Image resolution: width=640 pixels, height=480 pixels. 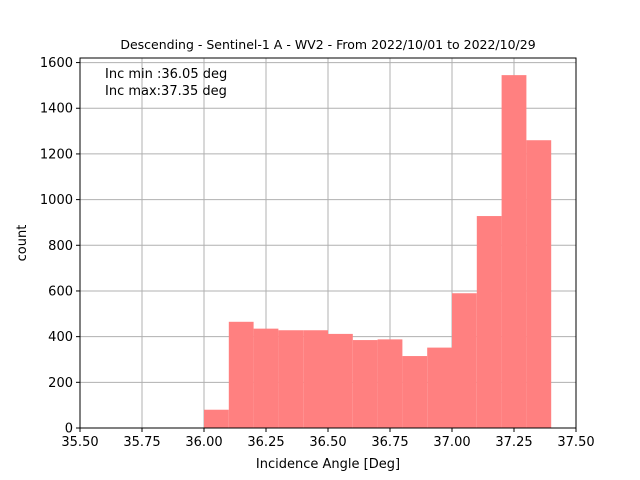 I want to click on y-tick-label: 600, so click(x=60, y=291).